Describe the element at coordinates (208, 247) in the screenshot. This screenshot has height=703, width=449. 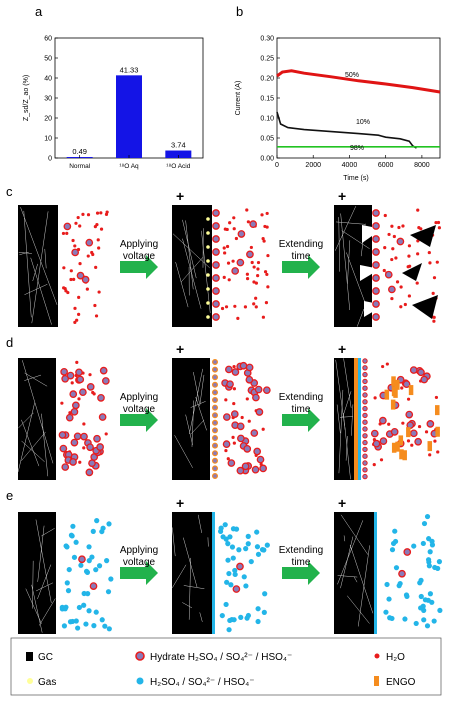
I see `gas-bubble` at that location.